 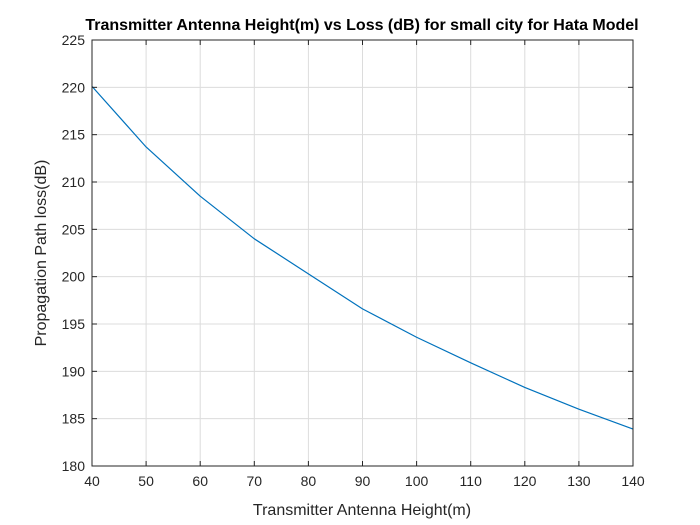 I want to click on x-tick-label: 90, so click(x=363, y=481).